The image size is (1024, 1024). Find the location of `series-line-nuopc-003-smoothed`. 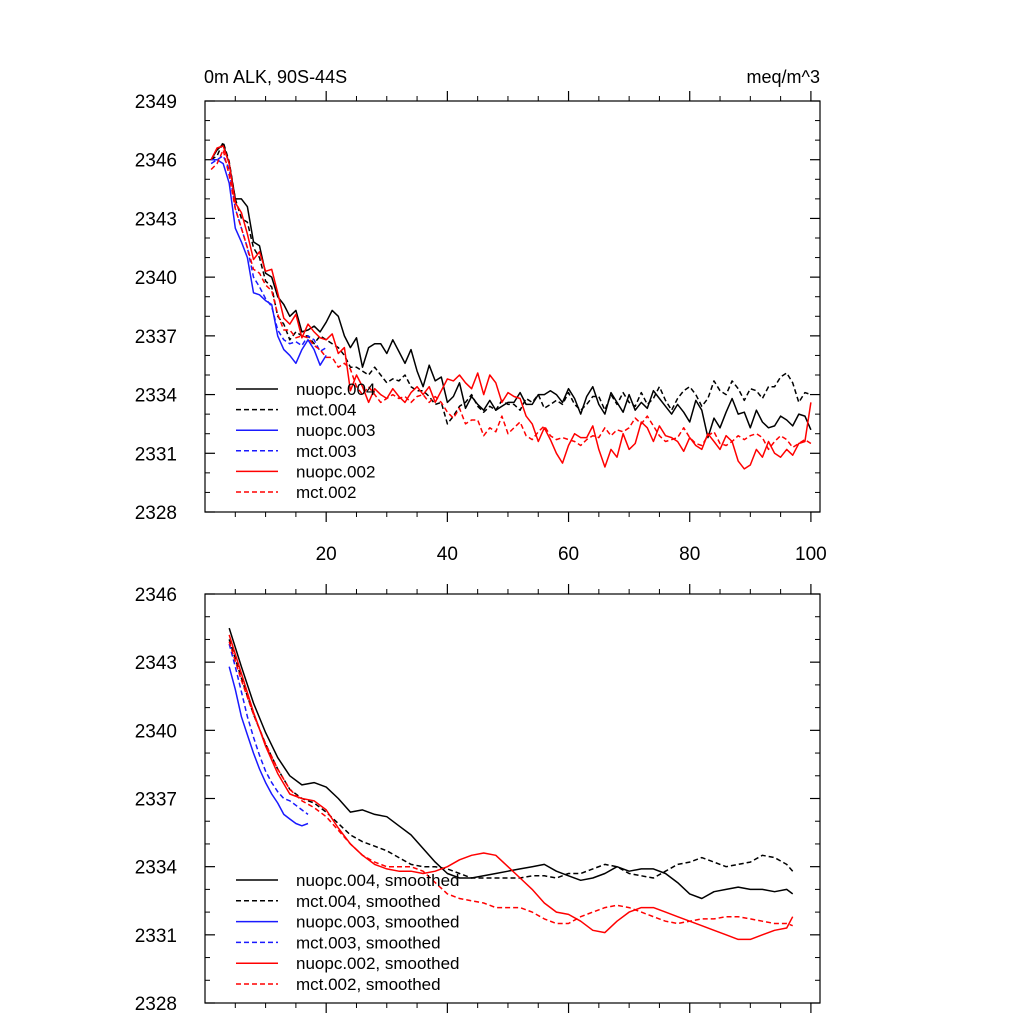

series-line-nuopc-003-smoothed is located at coordinates (268, 746).